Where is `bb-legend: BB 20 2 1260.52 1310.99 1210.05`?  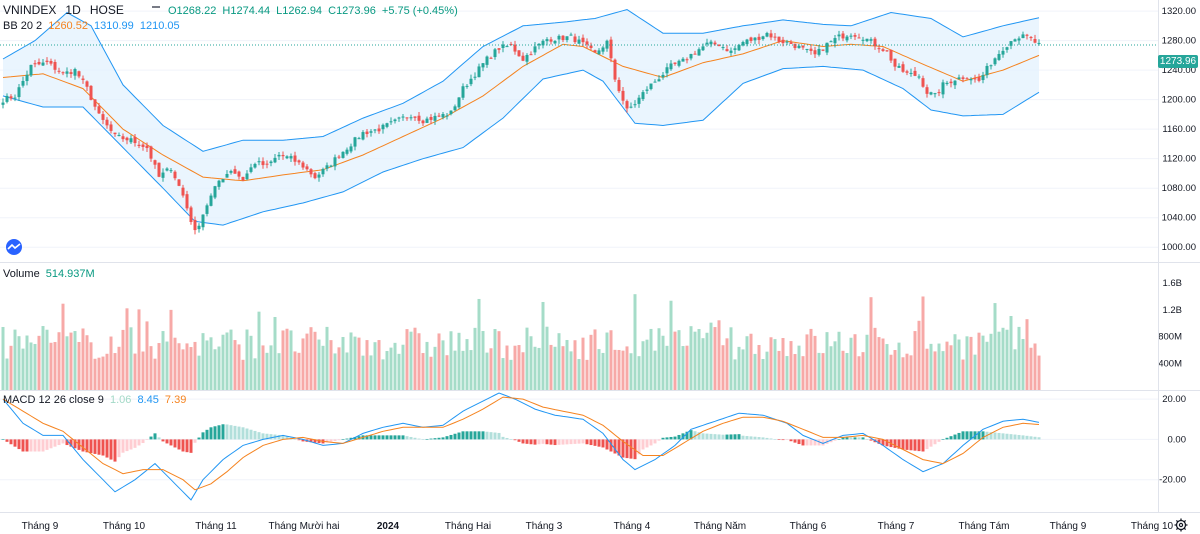 bb-legend: BB 20 2 1260.52 1310.99 1210.05 is located at coordinates (93, 26).